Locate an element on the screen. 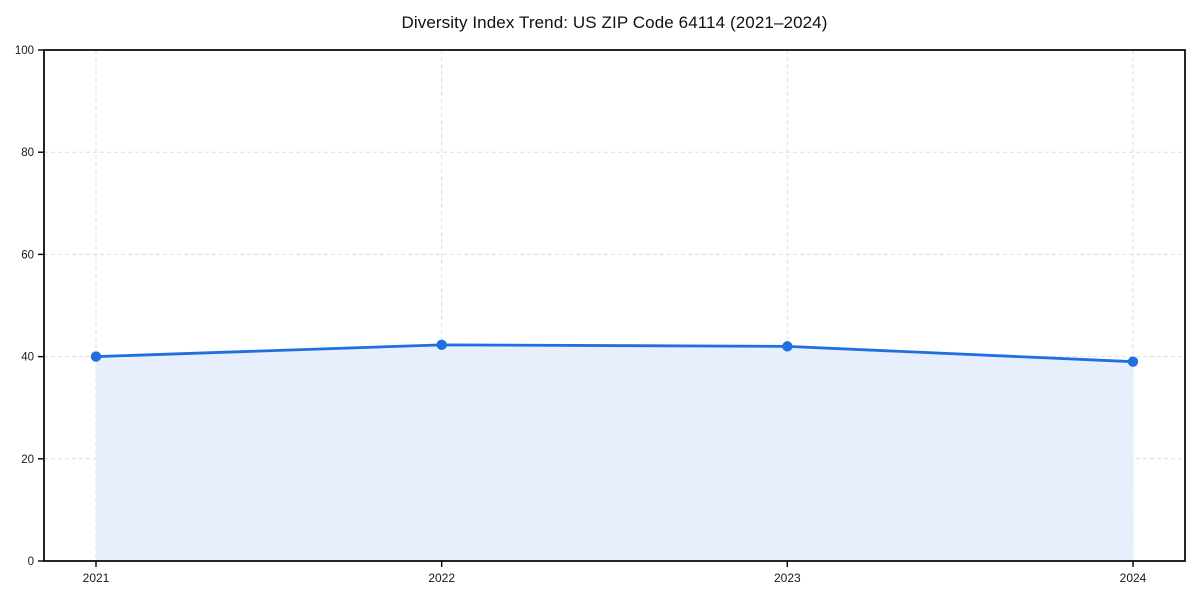 This screenshot has height=600, width=1200. x-tick-label: 2021 is located at coordinates (96, 578).